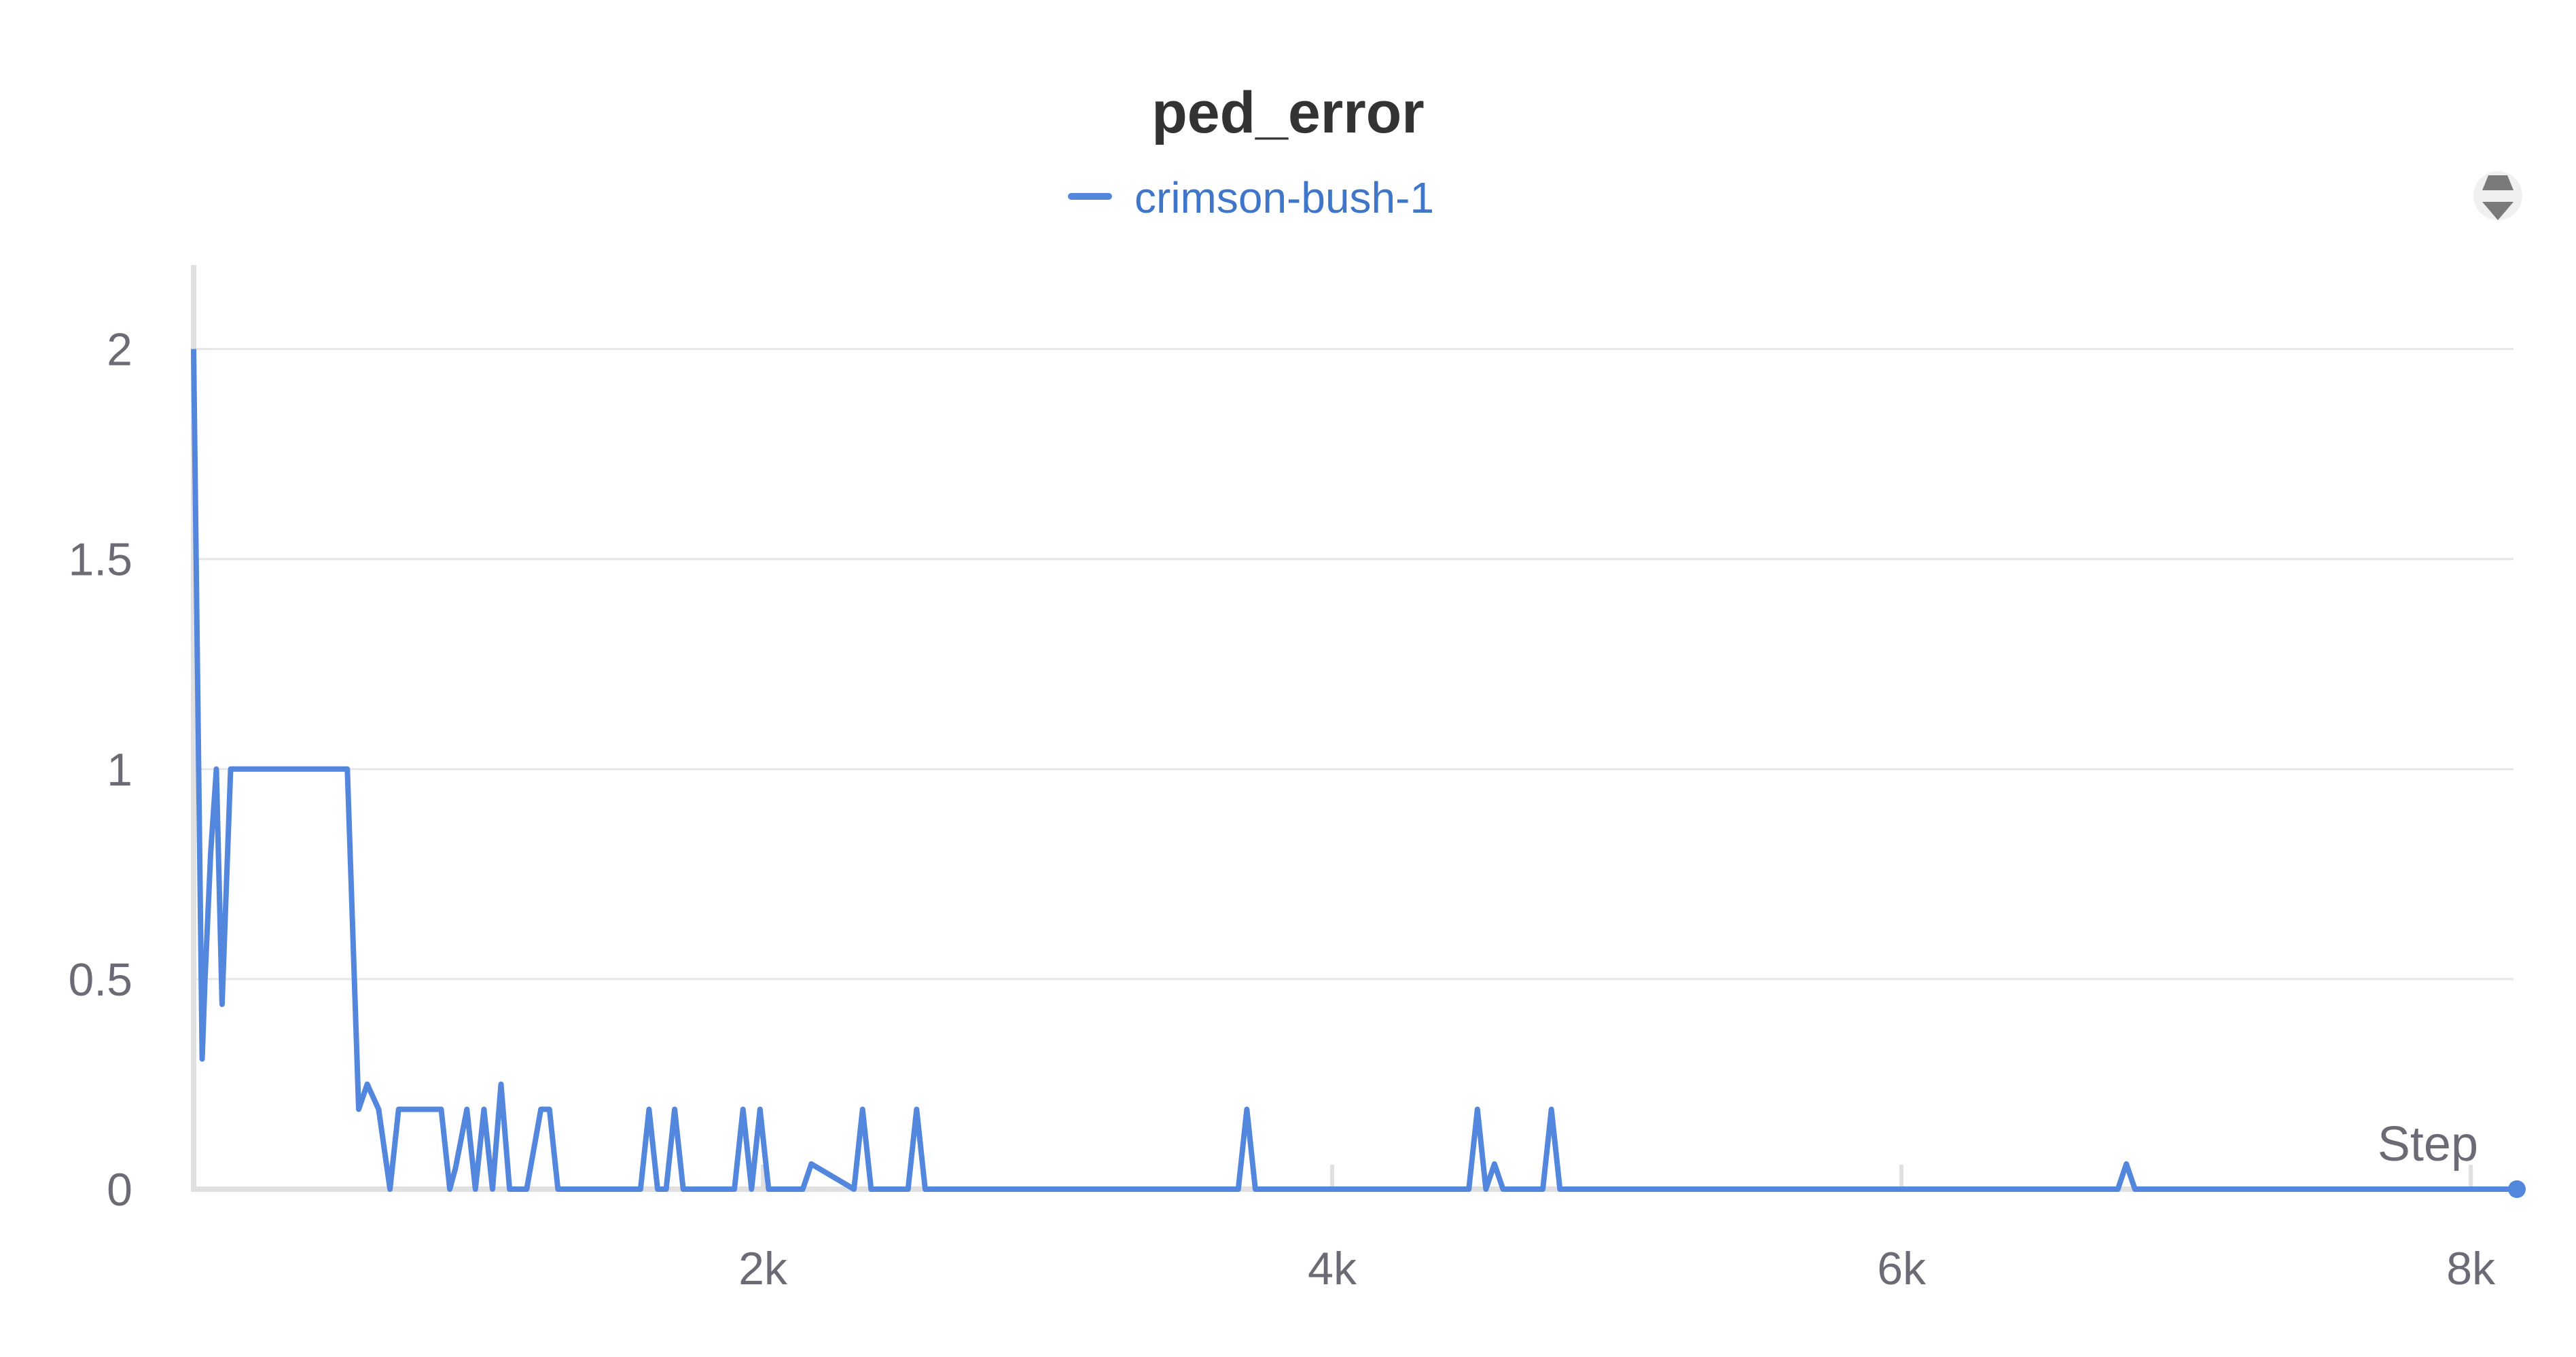  What do you see at coordinates (119, 770) in the screenshot?
I see `y-tick-label-2: 1` at bounding box center [119, 770].